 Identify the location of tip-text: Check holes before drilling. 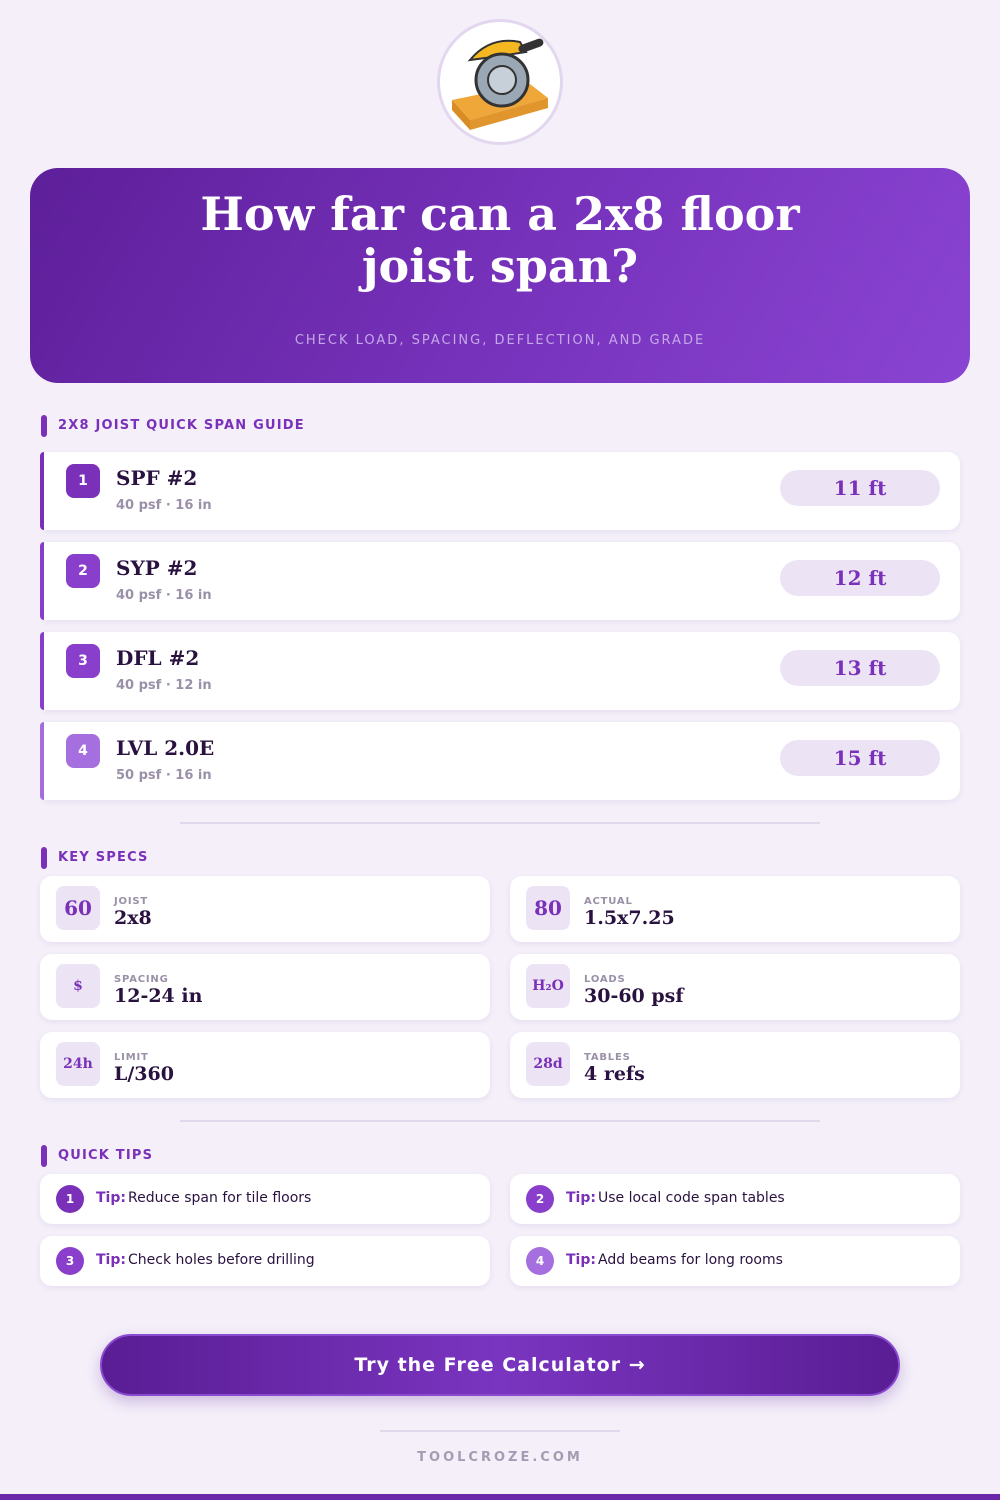
(221, 1260).